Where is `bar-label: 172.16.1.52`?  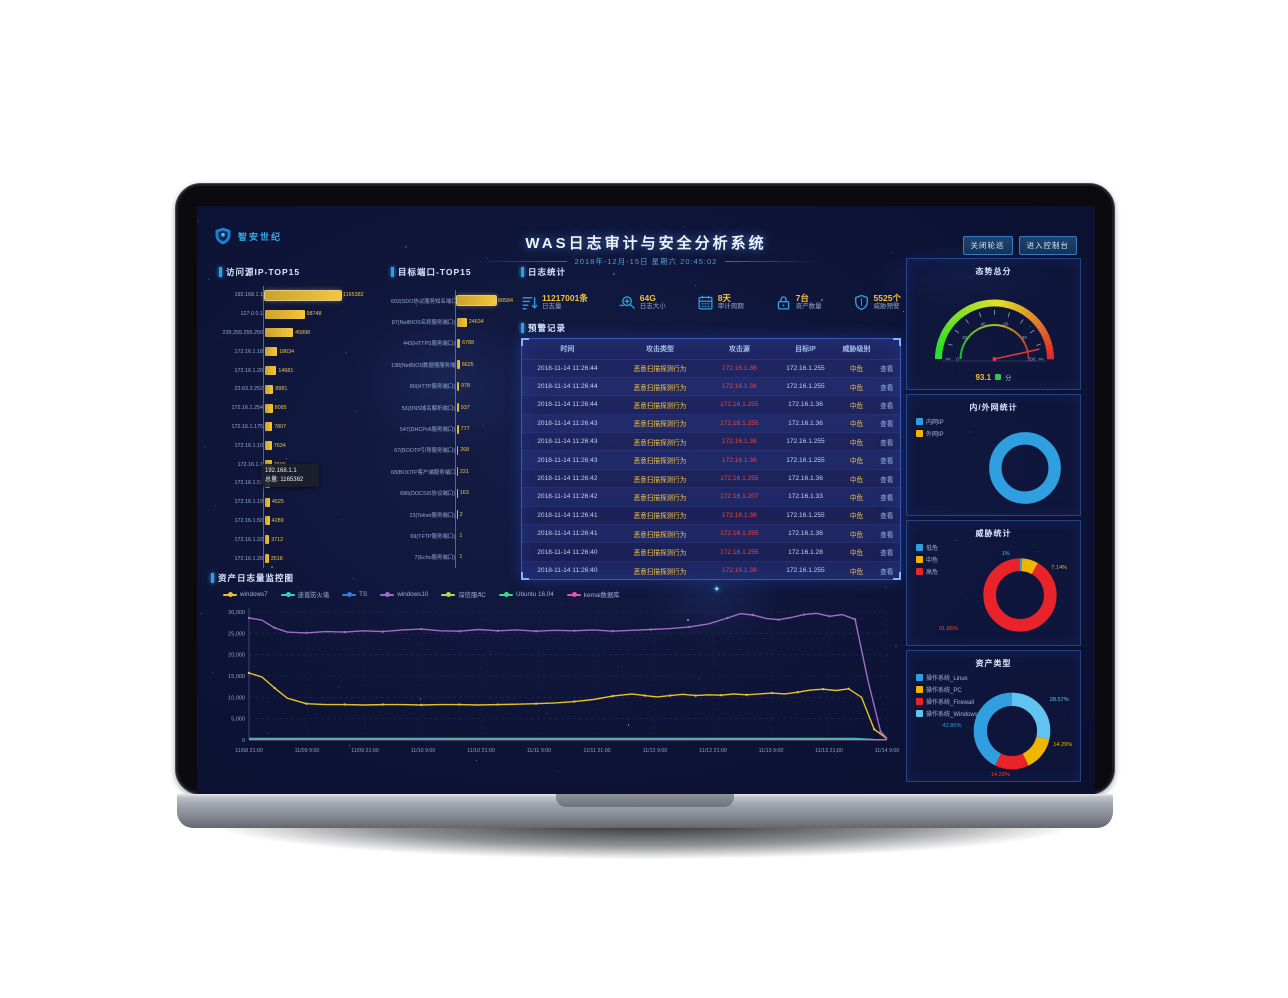 bar-label: 172.16.1.52 is located at coordinates (248, 483).